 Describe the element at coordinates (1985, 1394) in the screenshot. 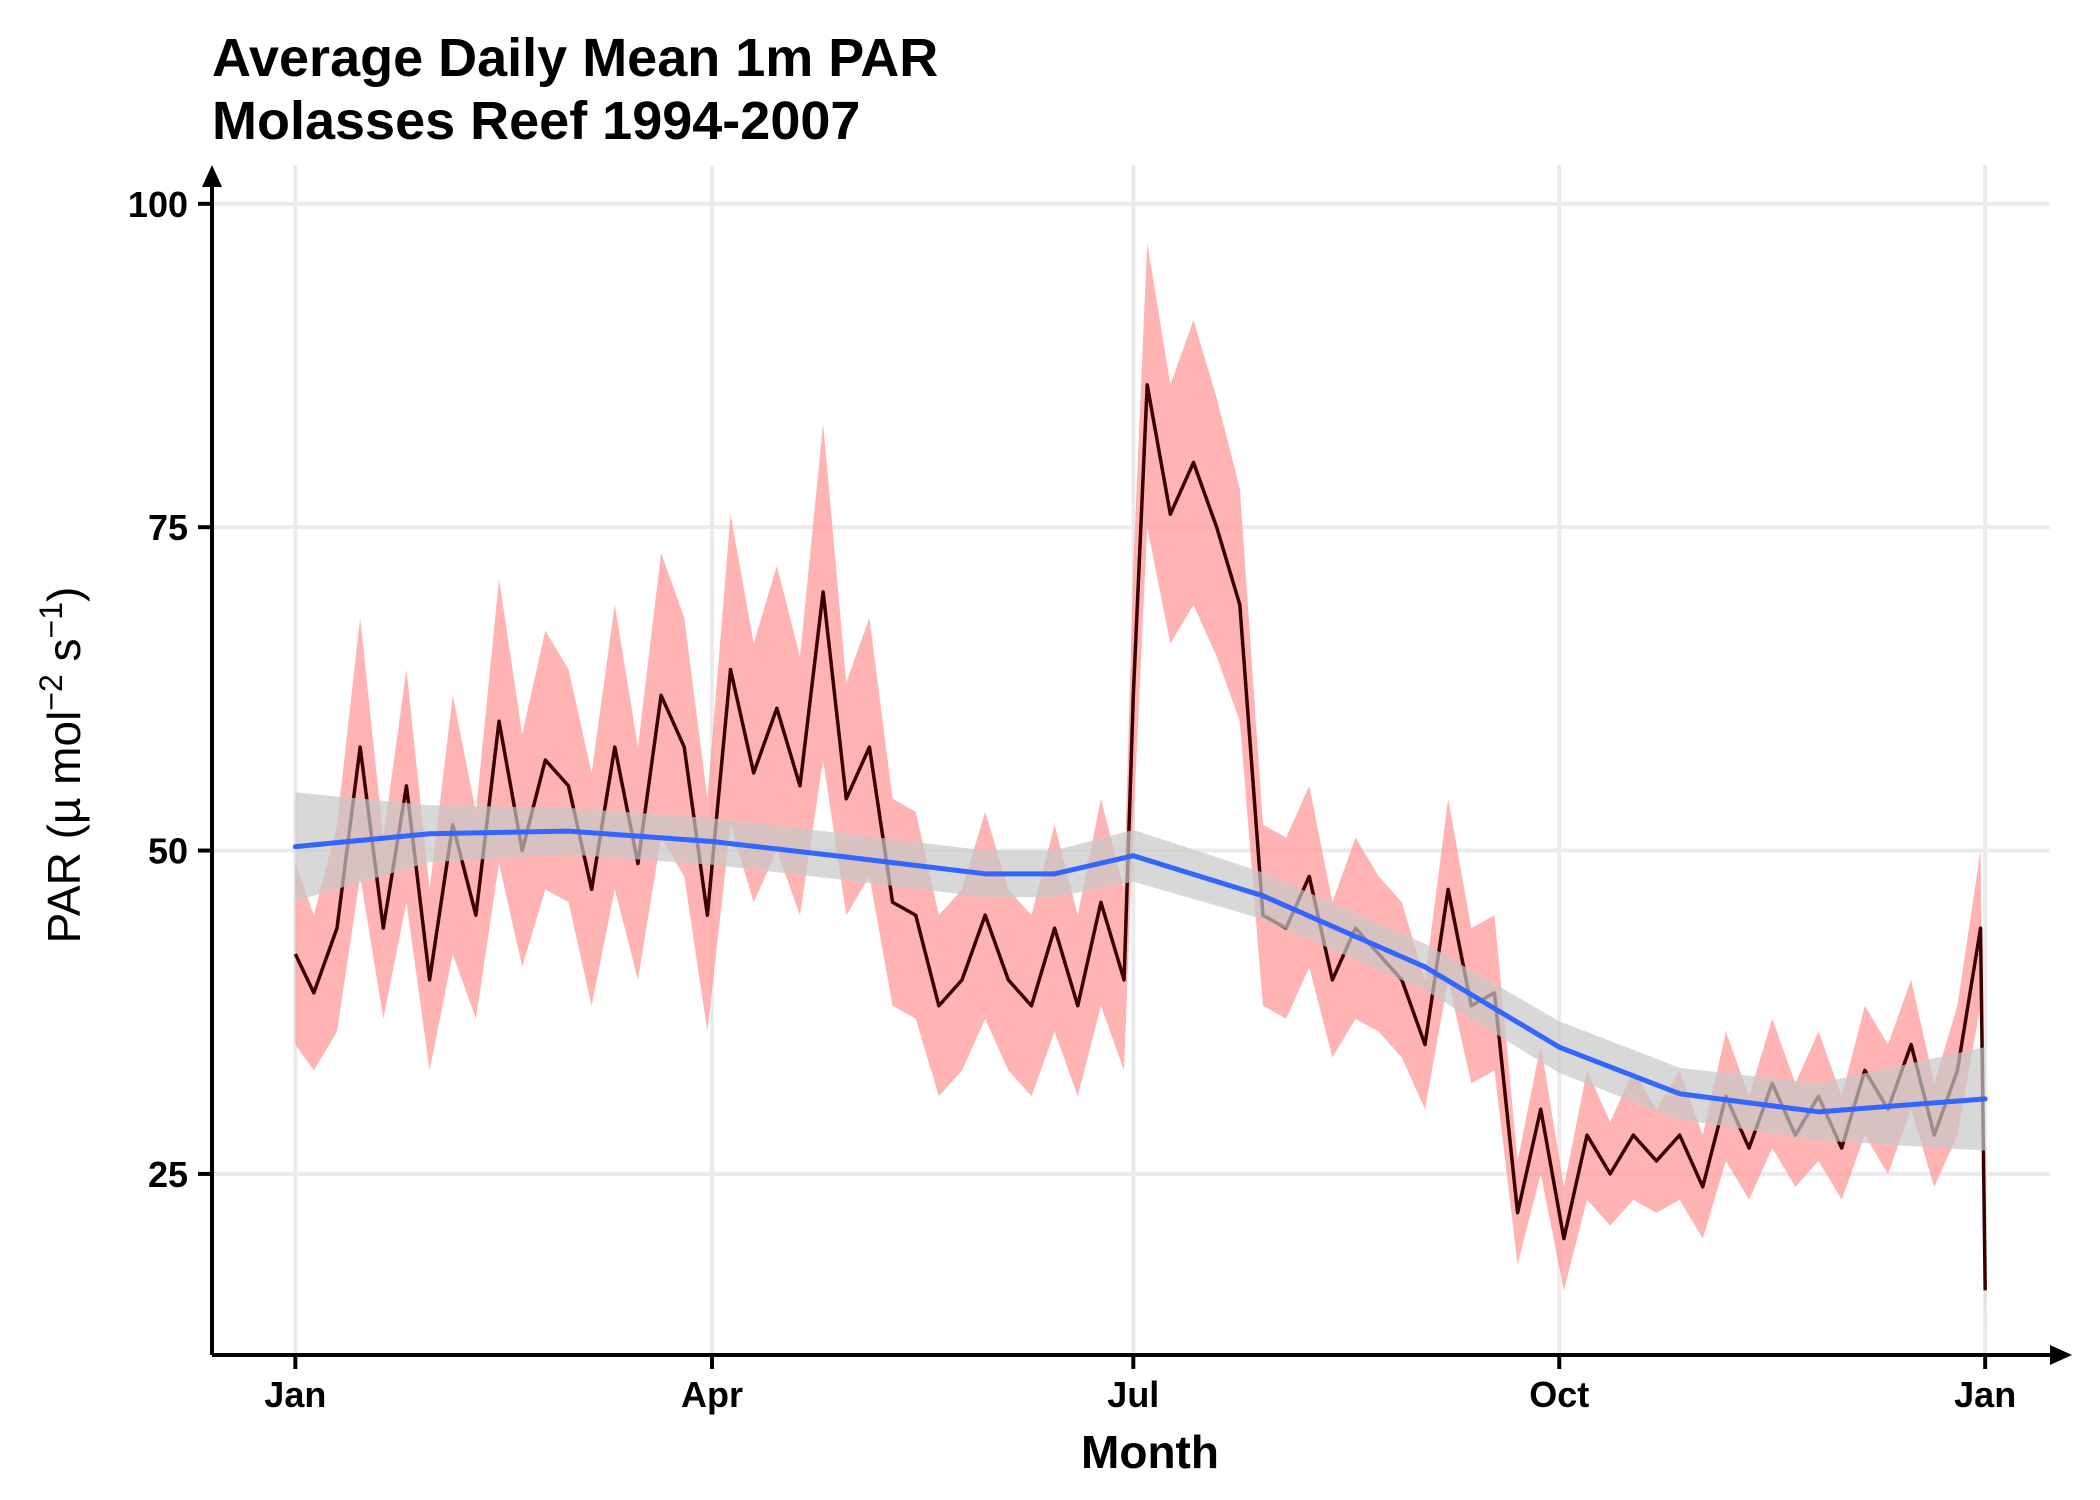

I see `x-tick-label-4: Jan` at that location.